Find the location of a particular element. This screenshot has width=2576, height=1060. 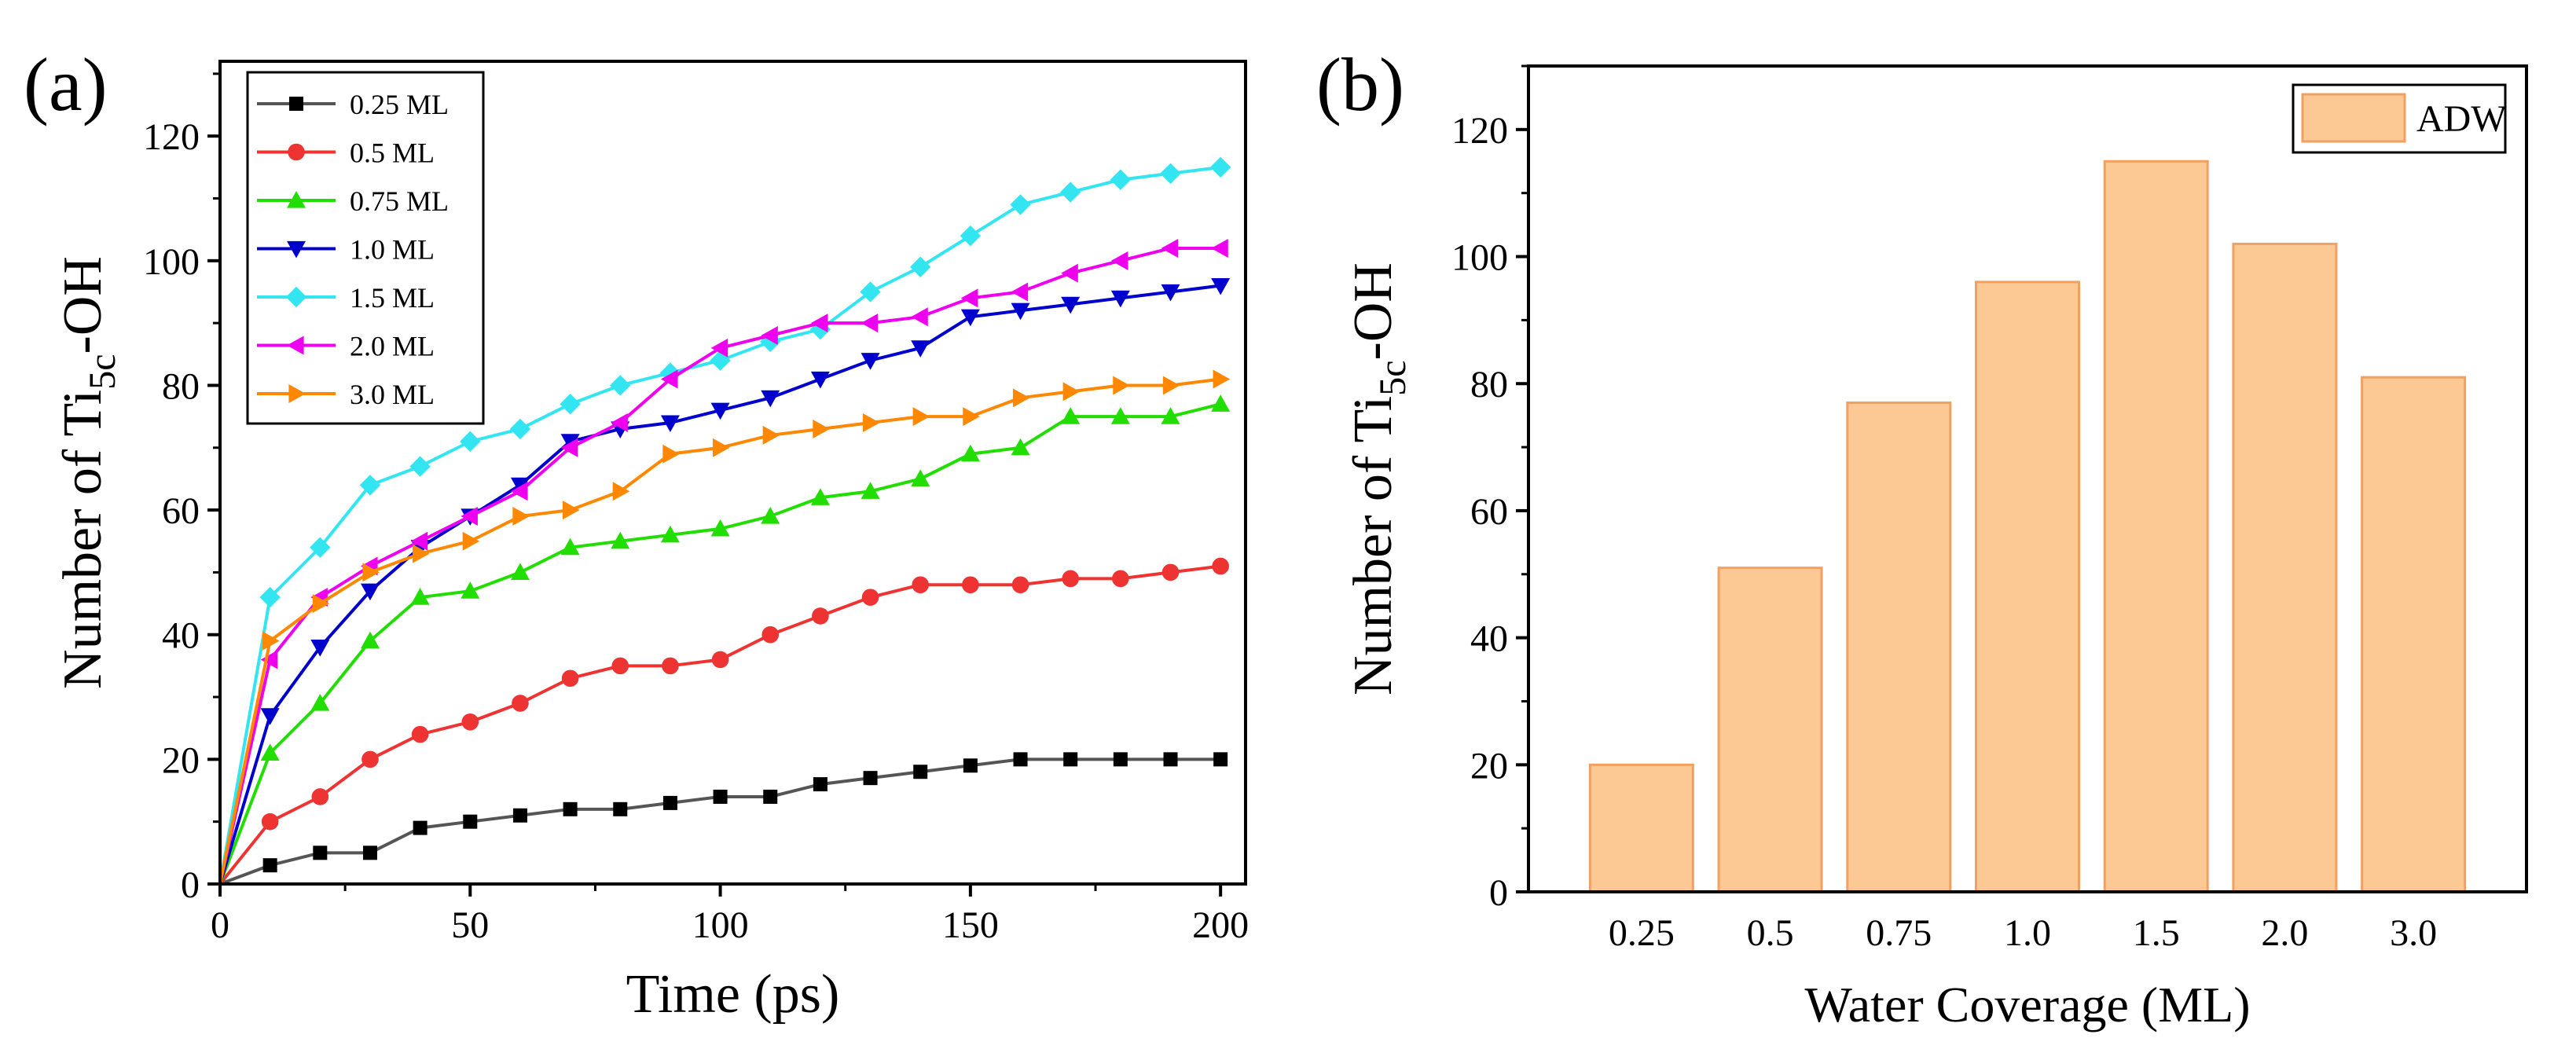

panel-a-y-tick-label: 120 is located at coordinates (171, 137).